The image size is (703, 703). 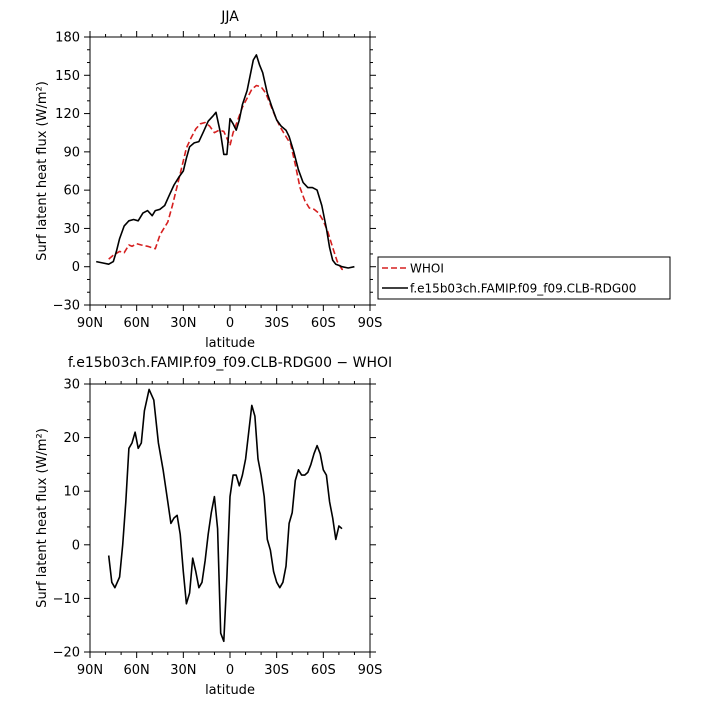 What do you see at coordinates (229, 17) in the screenshot?
I see `chart-title: JJA` at bounding box center [229, 17].